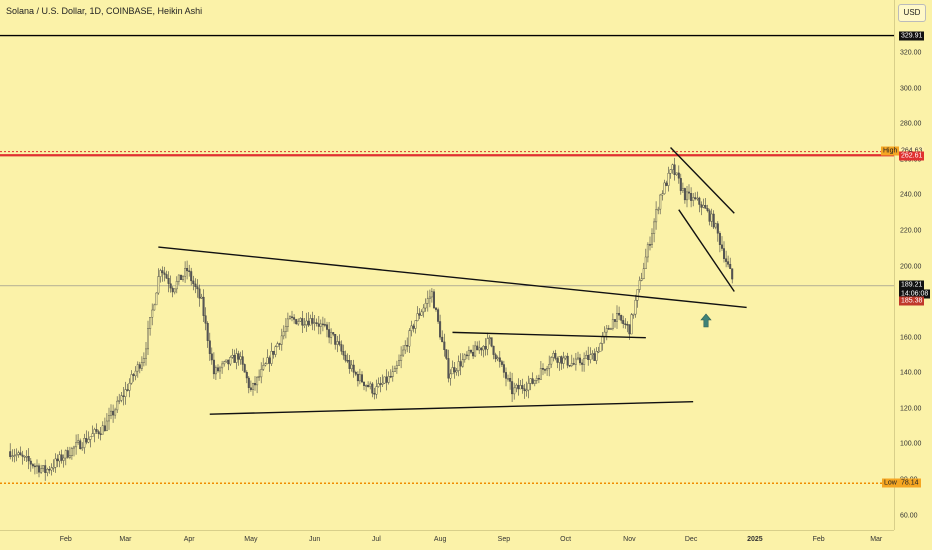  What do you see at coordinates (890, 483) in the screenshot?
I see `tag-low-label: Low` at bounding box center [890, 483].